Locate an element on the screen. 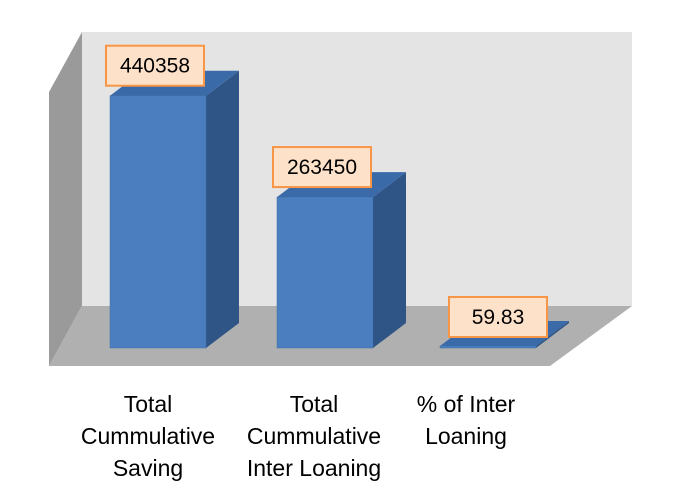  data-label-text: 440358 is located at coordinates (155, 66).